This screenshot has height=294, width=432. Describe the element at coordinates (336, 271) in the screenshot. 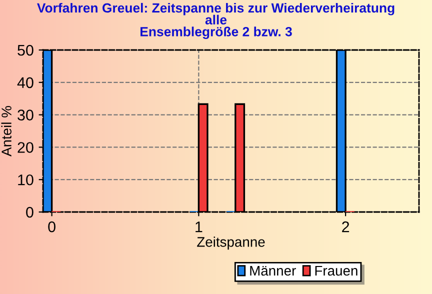

I see `legend-label: Frauen` at that location.